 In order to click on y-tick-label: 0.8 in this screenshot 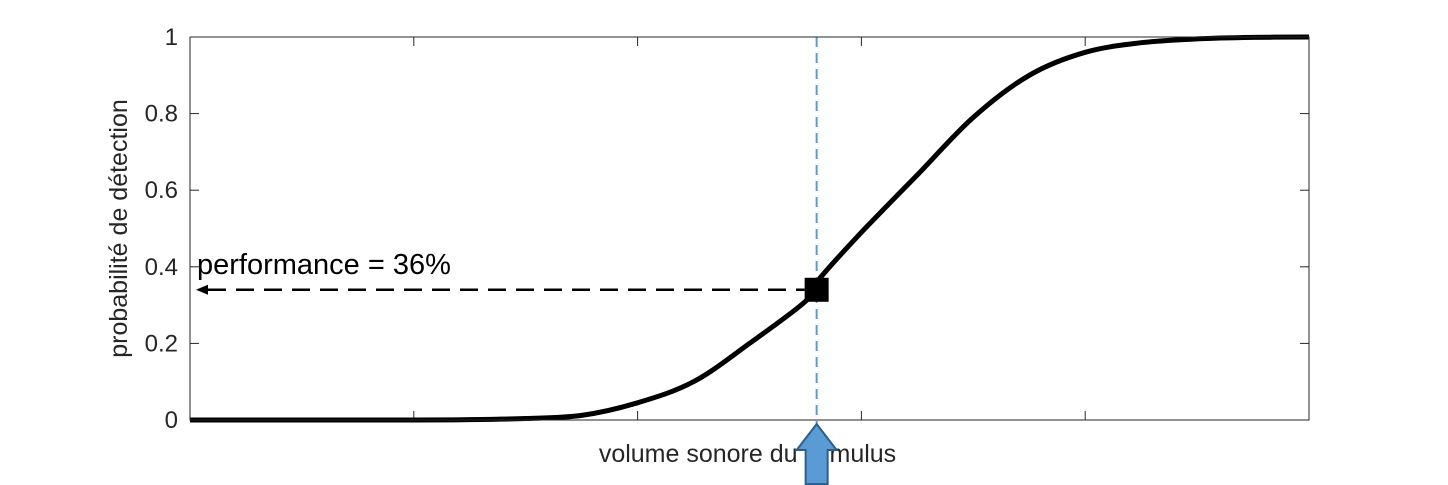, I will do `click(161, 114)`.